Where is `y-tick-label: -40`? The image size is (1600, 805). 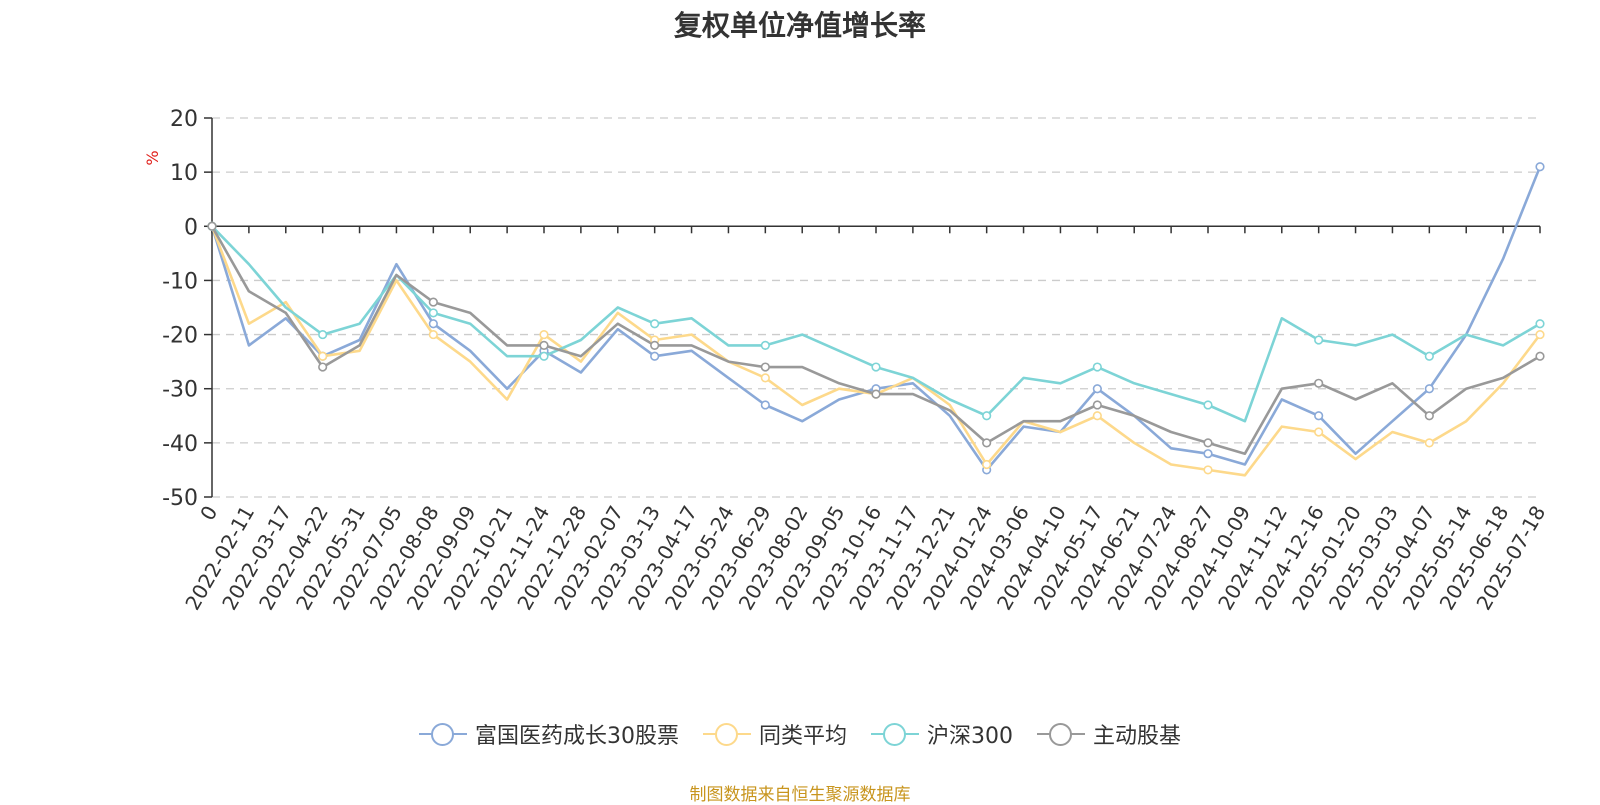 y-tick-label: -40 is located at coordinates (180, 444).